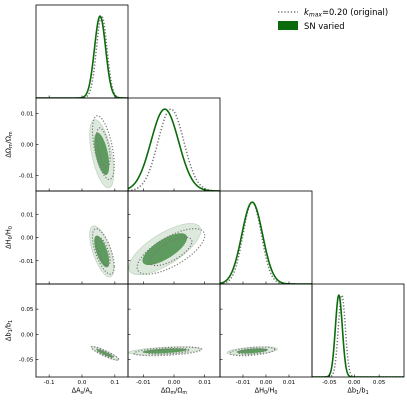 The width and height of the screenshot is (407, 406). Describe the element at coordinates (346, 13) in the screenshot. I see `legend-original-label: kmax=0.20 (original)` at that location.